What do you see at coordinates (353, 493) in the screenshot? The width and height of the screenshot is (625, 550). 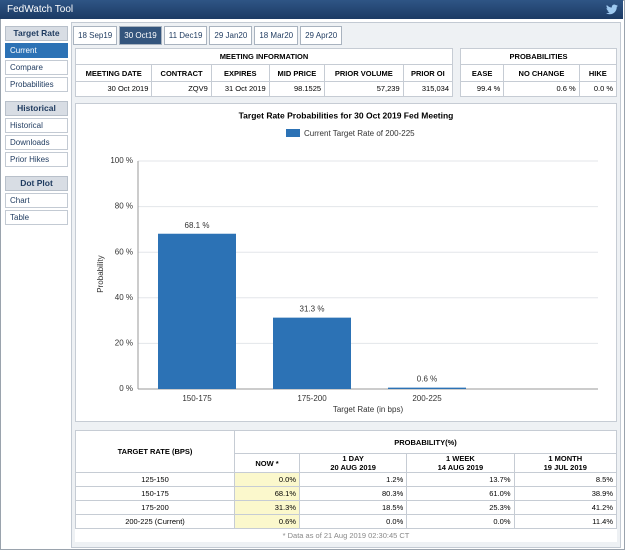 I see `probability-cell: 80.3%` at bounding box center [353, 493].